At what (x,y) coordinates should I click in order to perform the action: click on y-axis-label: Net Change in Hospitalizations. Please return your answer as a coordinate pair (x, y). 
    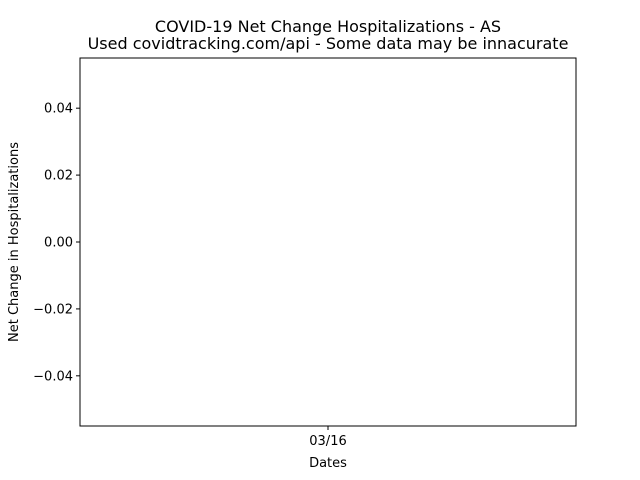
    Looking at the image, I should click on (14, 242).